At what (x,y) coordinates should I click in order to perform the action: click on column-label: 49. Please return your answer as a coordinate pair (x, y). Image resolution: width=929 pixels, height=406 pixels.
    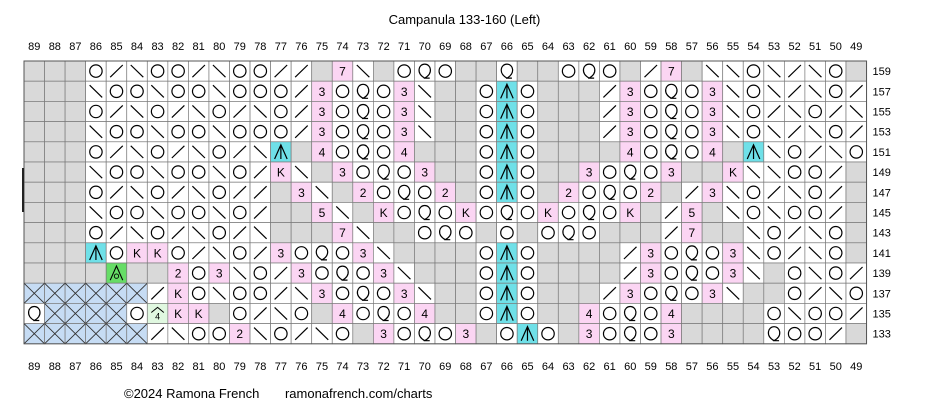
    Looking at the image, I should click on (856, 367).